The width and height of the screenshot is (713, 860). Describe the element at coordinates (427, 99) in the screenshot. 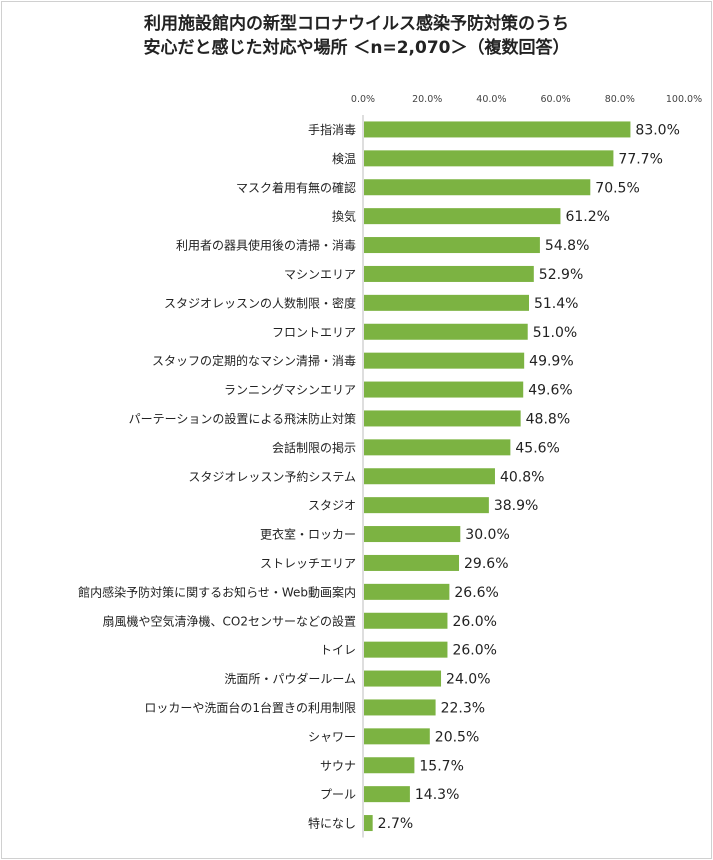

I see `x-tick-label: 20.0%` at that location.